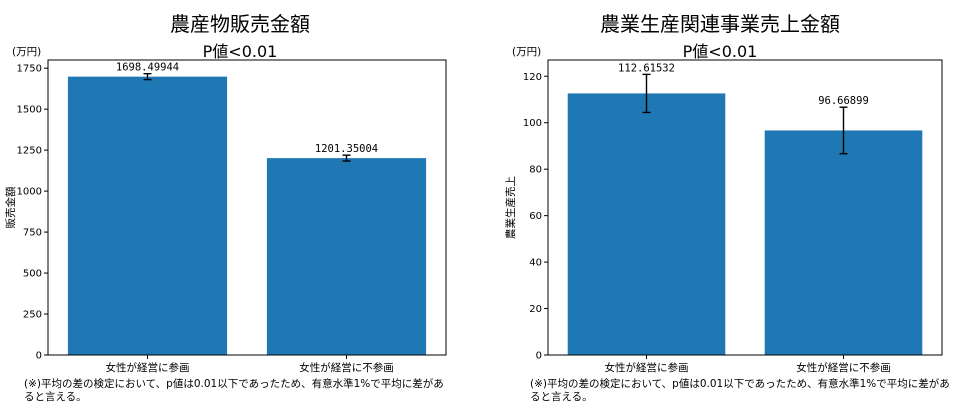 This screenshot has height=414, width=960. What do you see at coordinates (10, 207) in the screenshot?
I see `y-axis-label: 販売金額` at bounding box center [10, 207].